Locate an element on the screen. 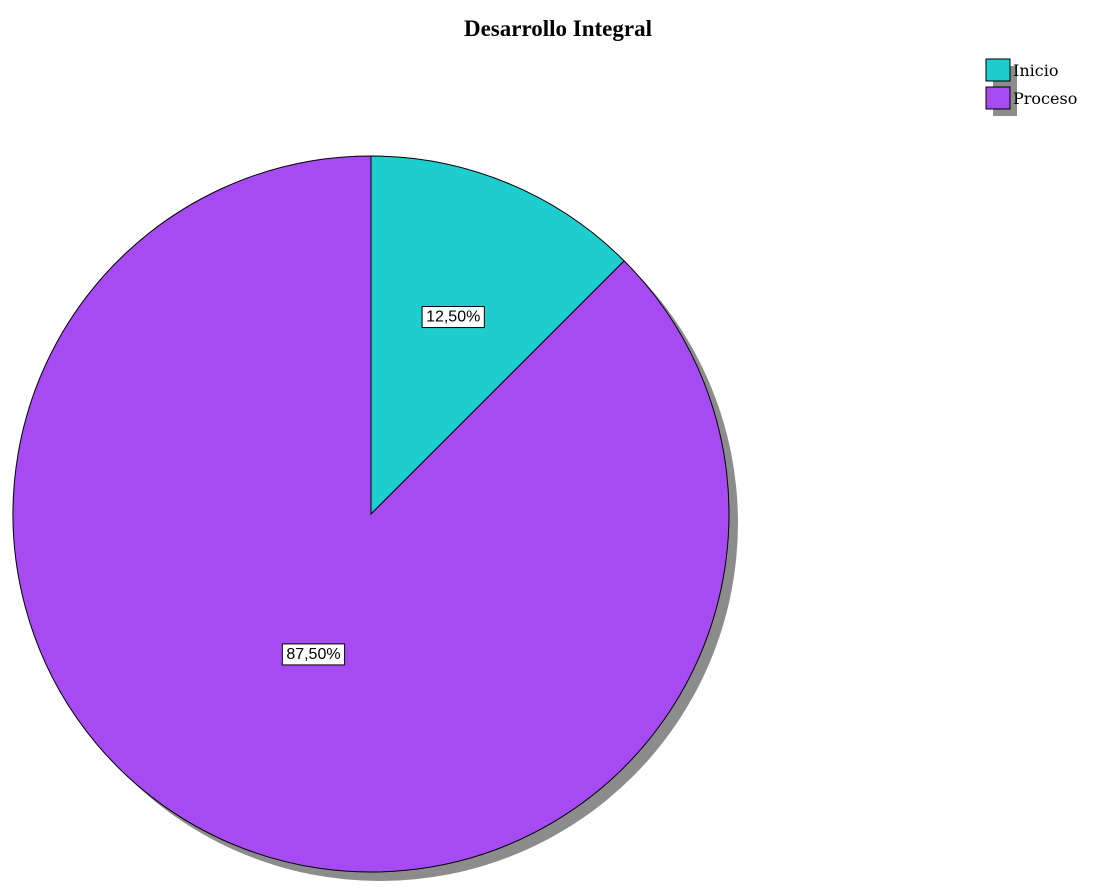 The width and height of the screenshot is (1107, 891). legend-swatch-proceso is located at coordinates (998, 98).